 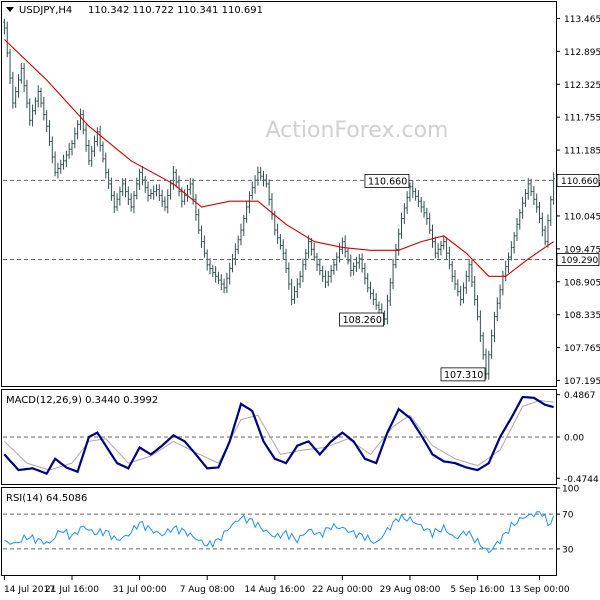 What do you see at coordinates (175, 10) in the screenshot?
I see `ohlc-values: 110.342 110.722 110.341 110.691` at bounding box center [175, 10].